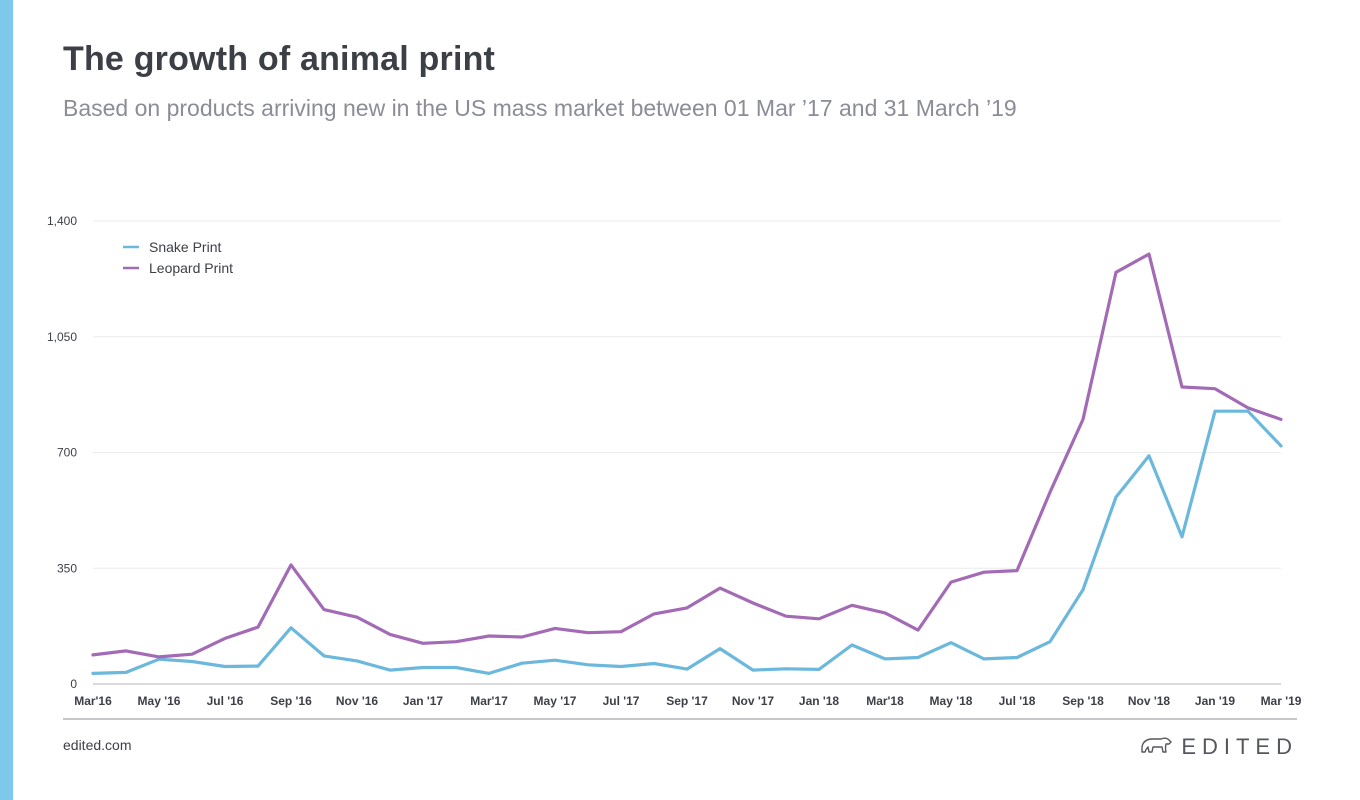  What do you see at coordinates (1149, 701) in the screenshot?
I see `x-tick-label: Nov '18` at bounding box center [1149, 701].